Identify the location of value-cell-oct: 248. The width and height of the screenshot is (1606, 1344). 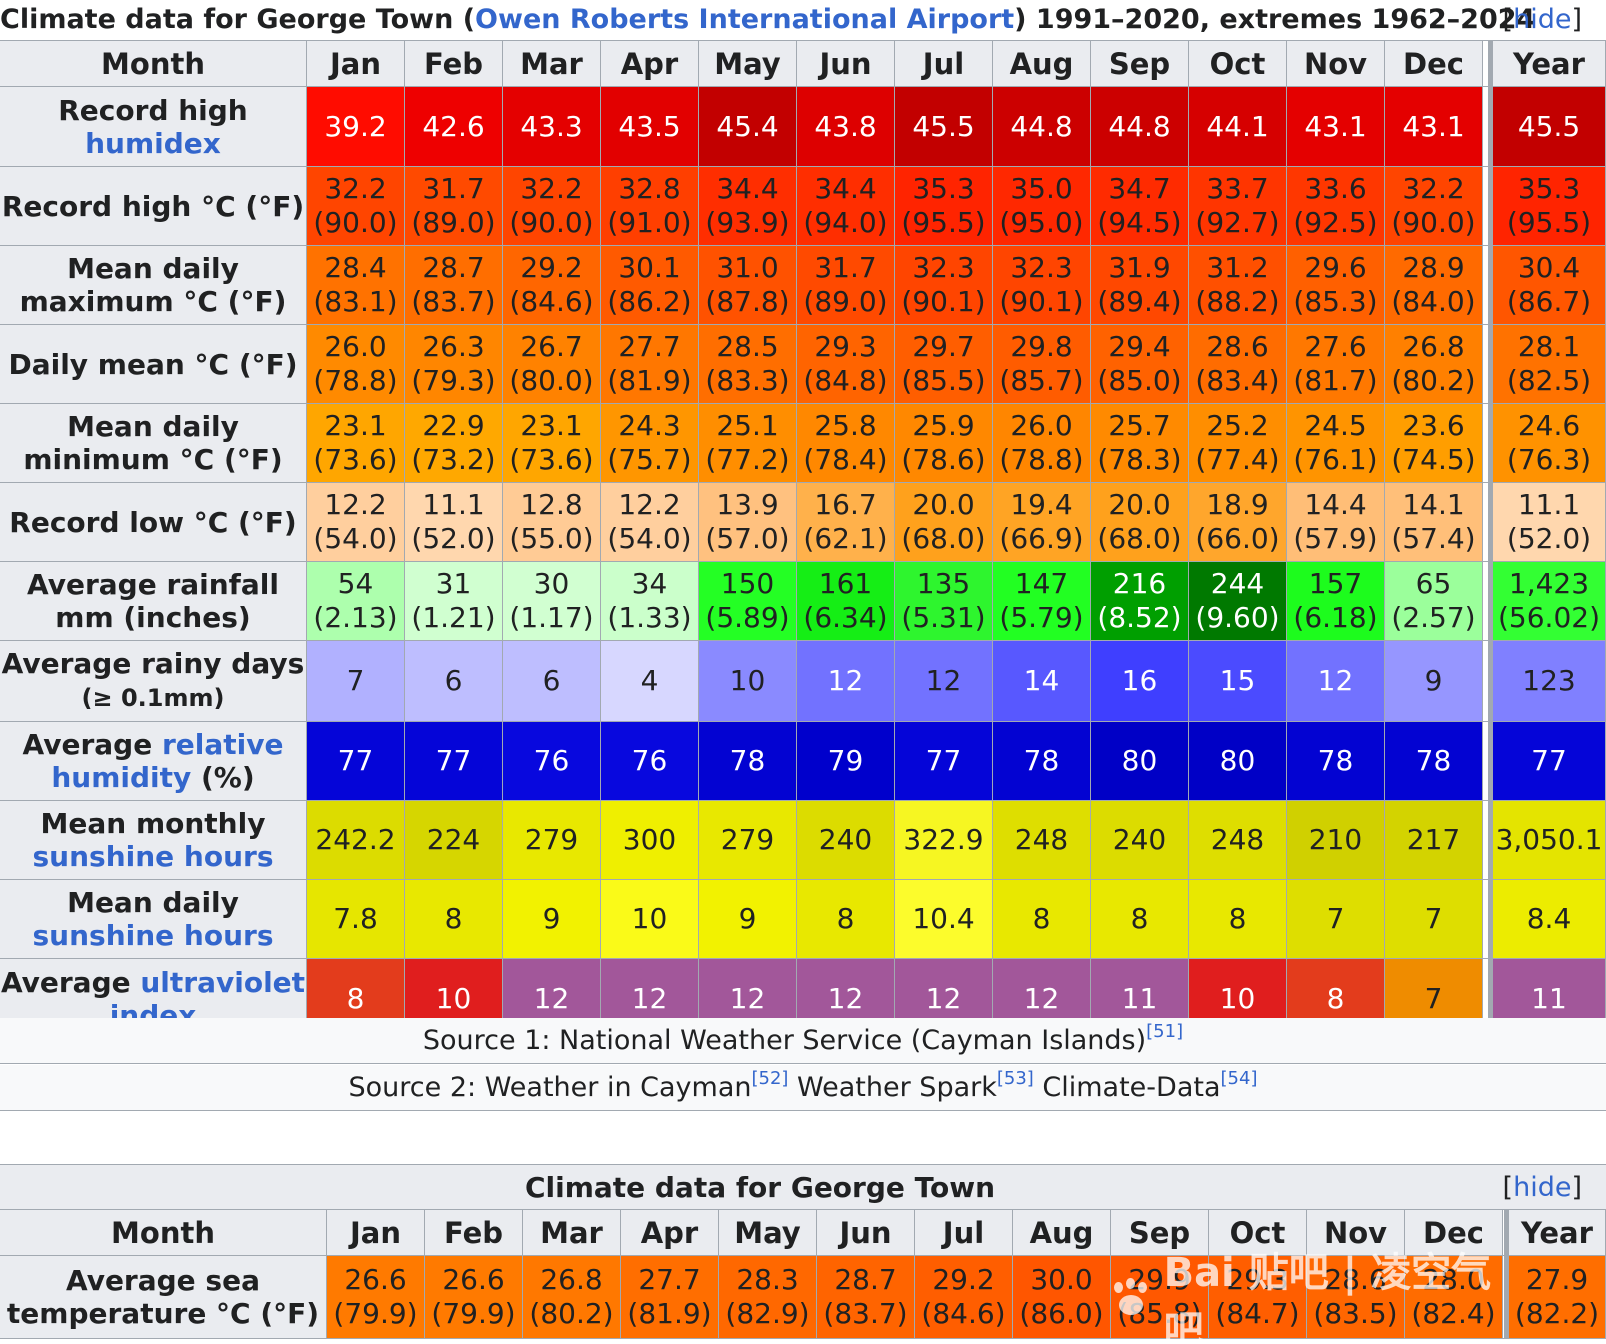
(1238, 840).